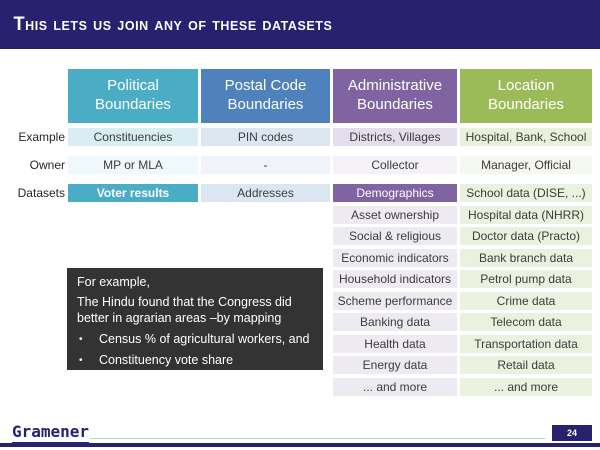 This screenshot has height=450, width=600. What do you see at coordinates (265, 193) in the screenshot?
I see `dataset-cell-addresses: Addresses` at bounding box center [265, 193].